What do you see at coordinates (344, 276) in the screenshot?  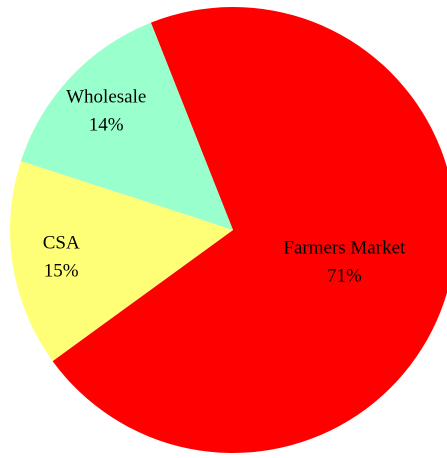 I see `slice-value-label: 71%` at bounding box center [344, 276].